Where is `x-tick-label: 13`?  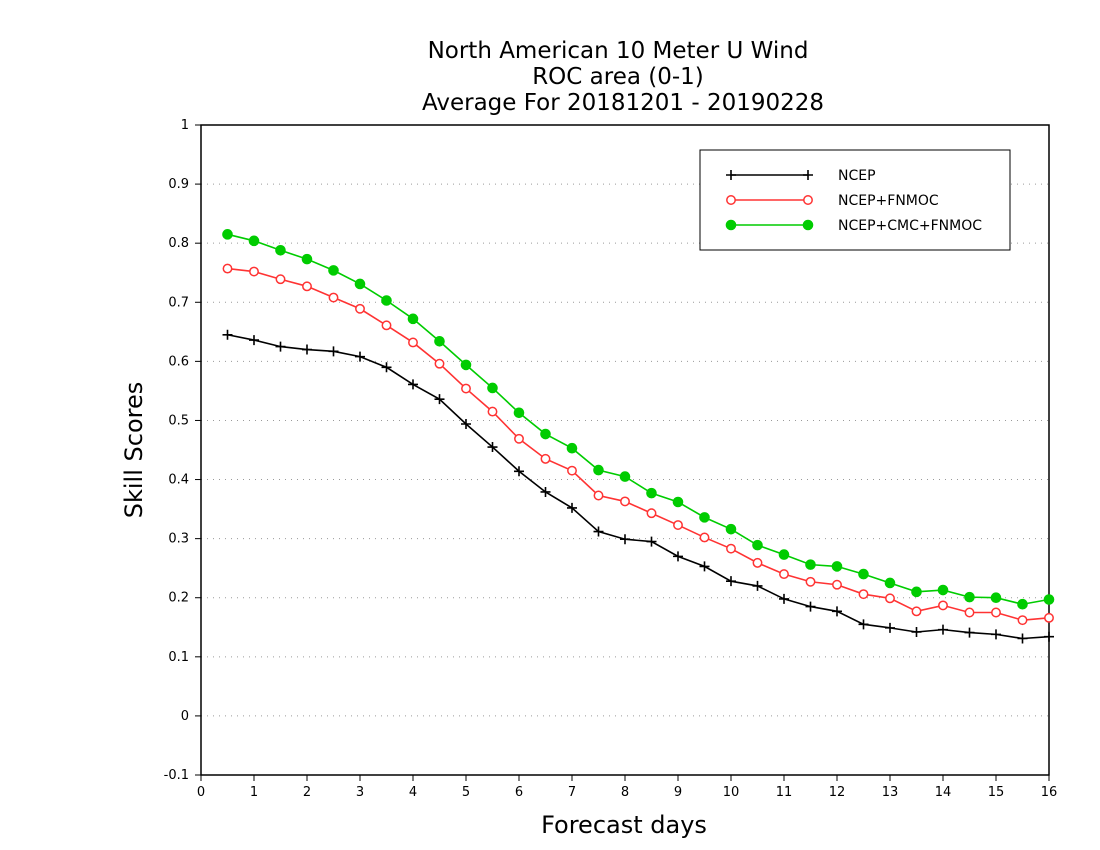
x-tick-label: 13 is located at coordinates (890, 792).